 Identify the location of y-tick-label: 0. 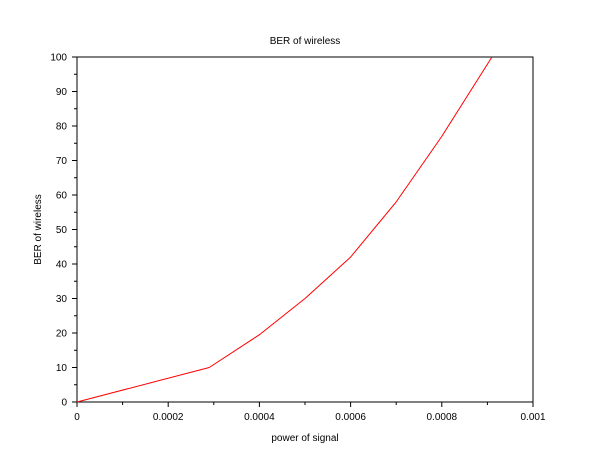
(64, 403).